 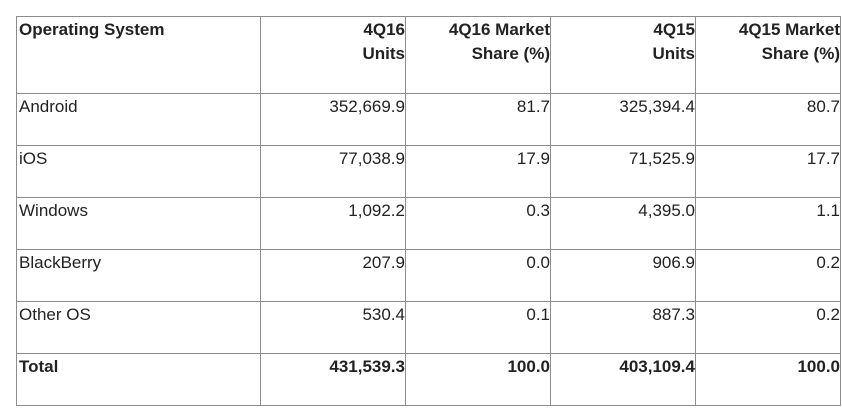 I want to click on header-operating-system: Operating System, so click(x=138, y=55).